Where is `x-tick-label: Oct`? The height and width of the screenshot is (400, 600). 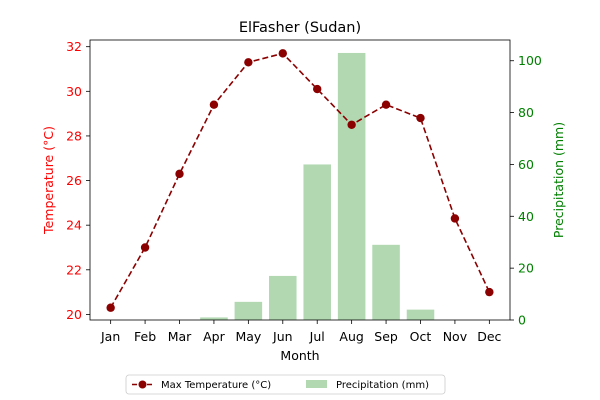 x-tick-label: Oct is located at coordinates (421, 336).